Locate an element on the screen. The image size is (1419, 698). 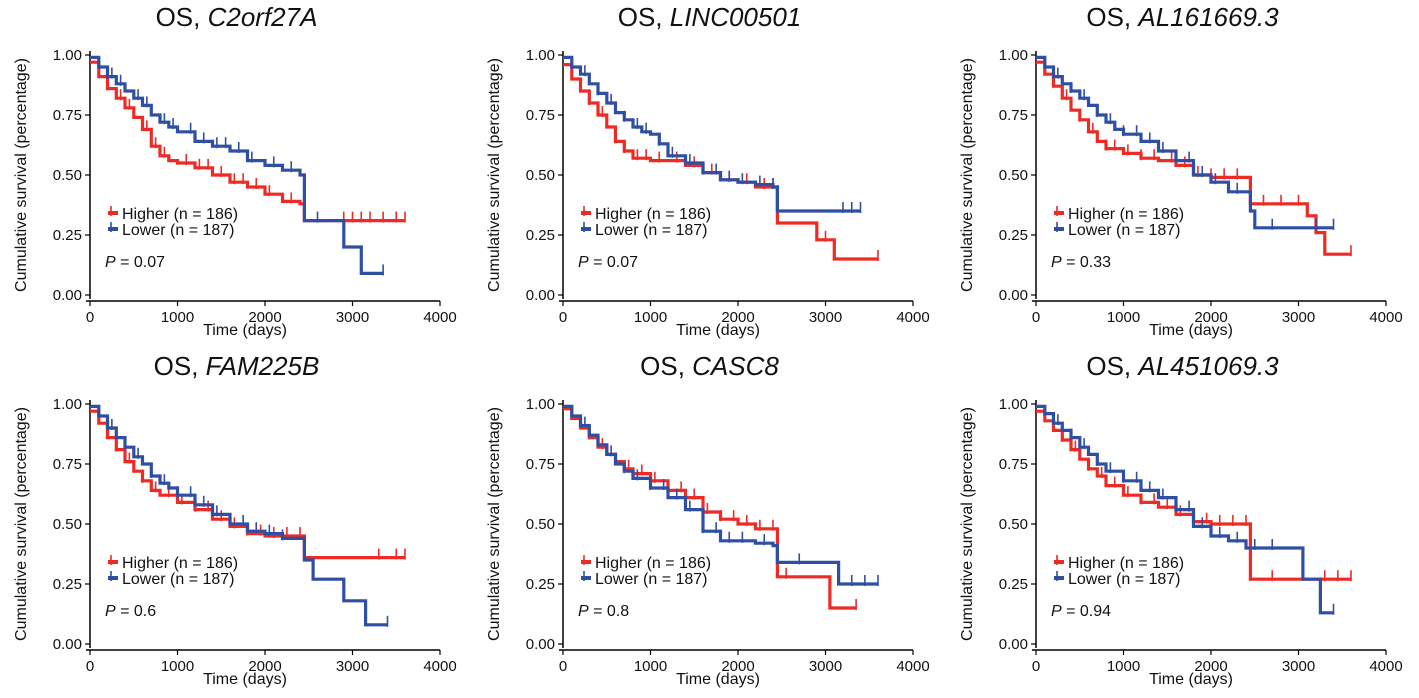
panel-title: OS, CASC8 is located at coordinates (709, 366).